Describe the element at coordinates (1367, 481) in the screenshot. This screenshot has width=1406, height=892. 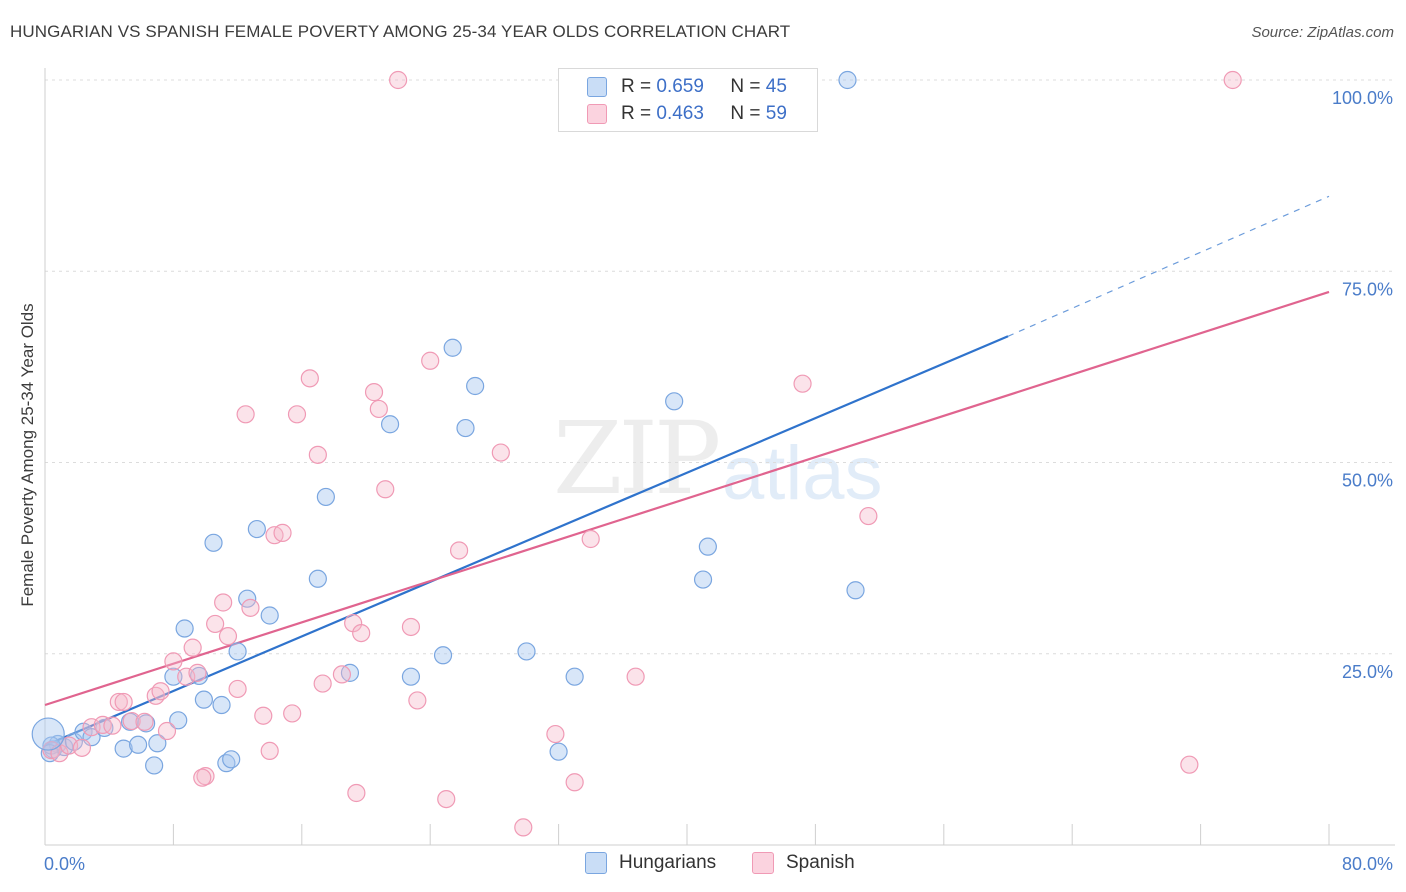
I see `y-tick-label: 50.0%` at that location.